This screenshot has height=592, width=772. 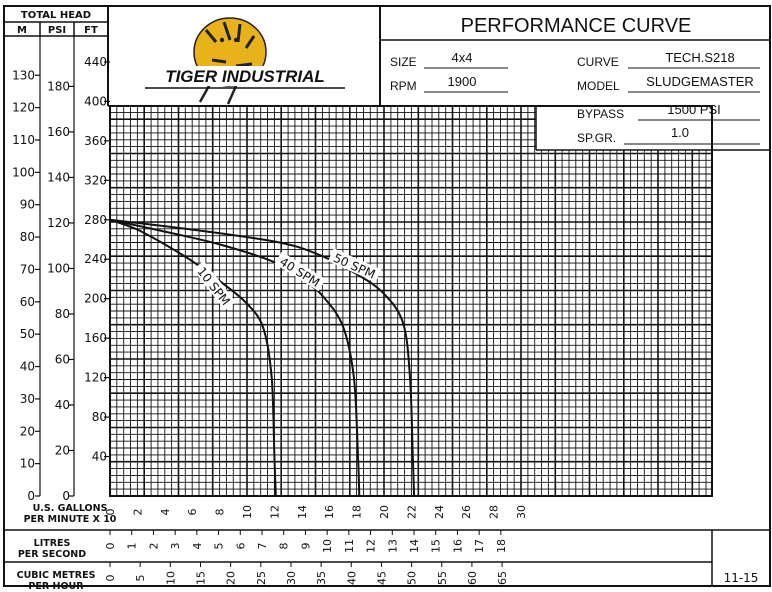 I want to click on ft-tick-label: 360, so click(x=95, y=141).